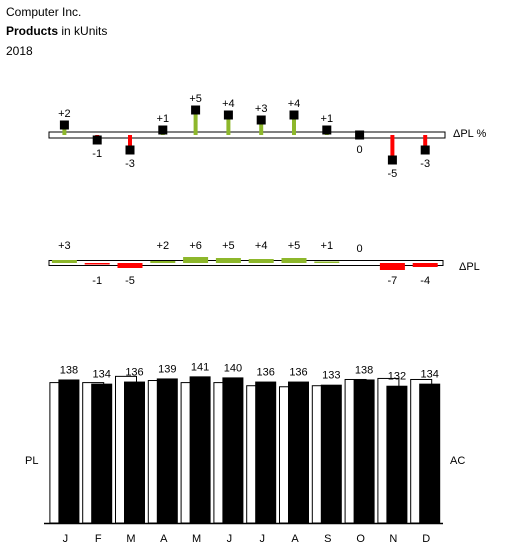  What do you see at coordinates (130, 281) in the screenshot?
I see `variance-bar-label: -5` at bounding box center [130, 281].